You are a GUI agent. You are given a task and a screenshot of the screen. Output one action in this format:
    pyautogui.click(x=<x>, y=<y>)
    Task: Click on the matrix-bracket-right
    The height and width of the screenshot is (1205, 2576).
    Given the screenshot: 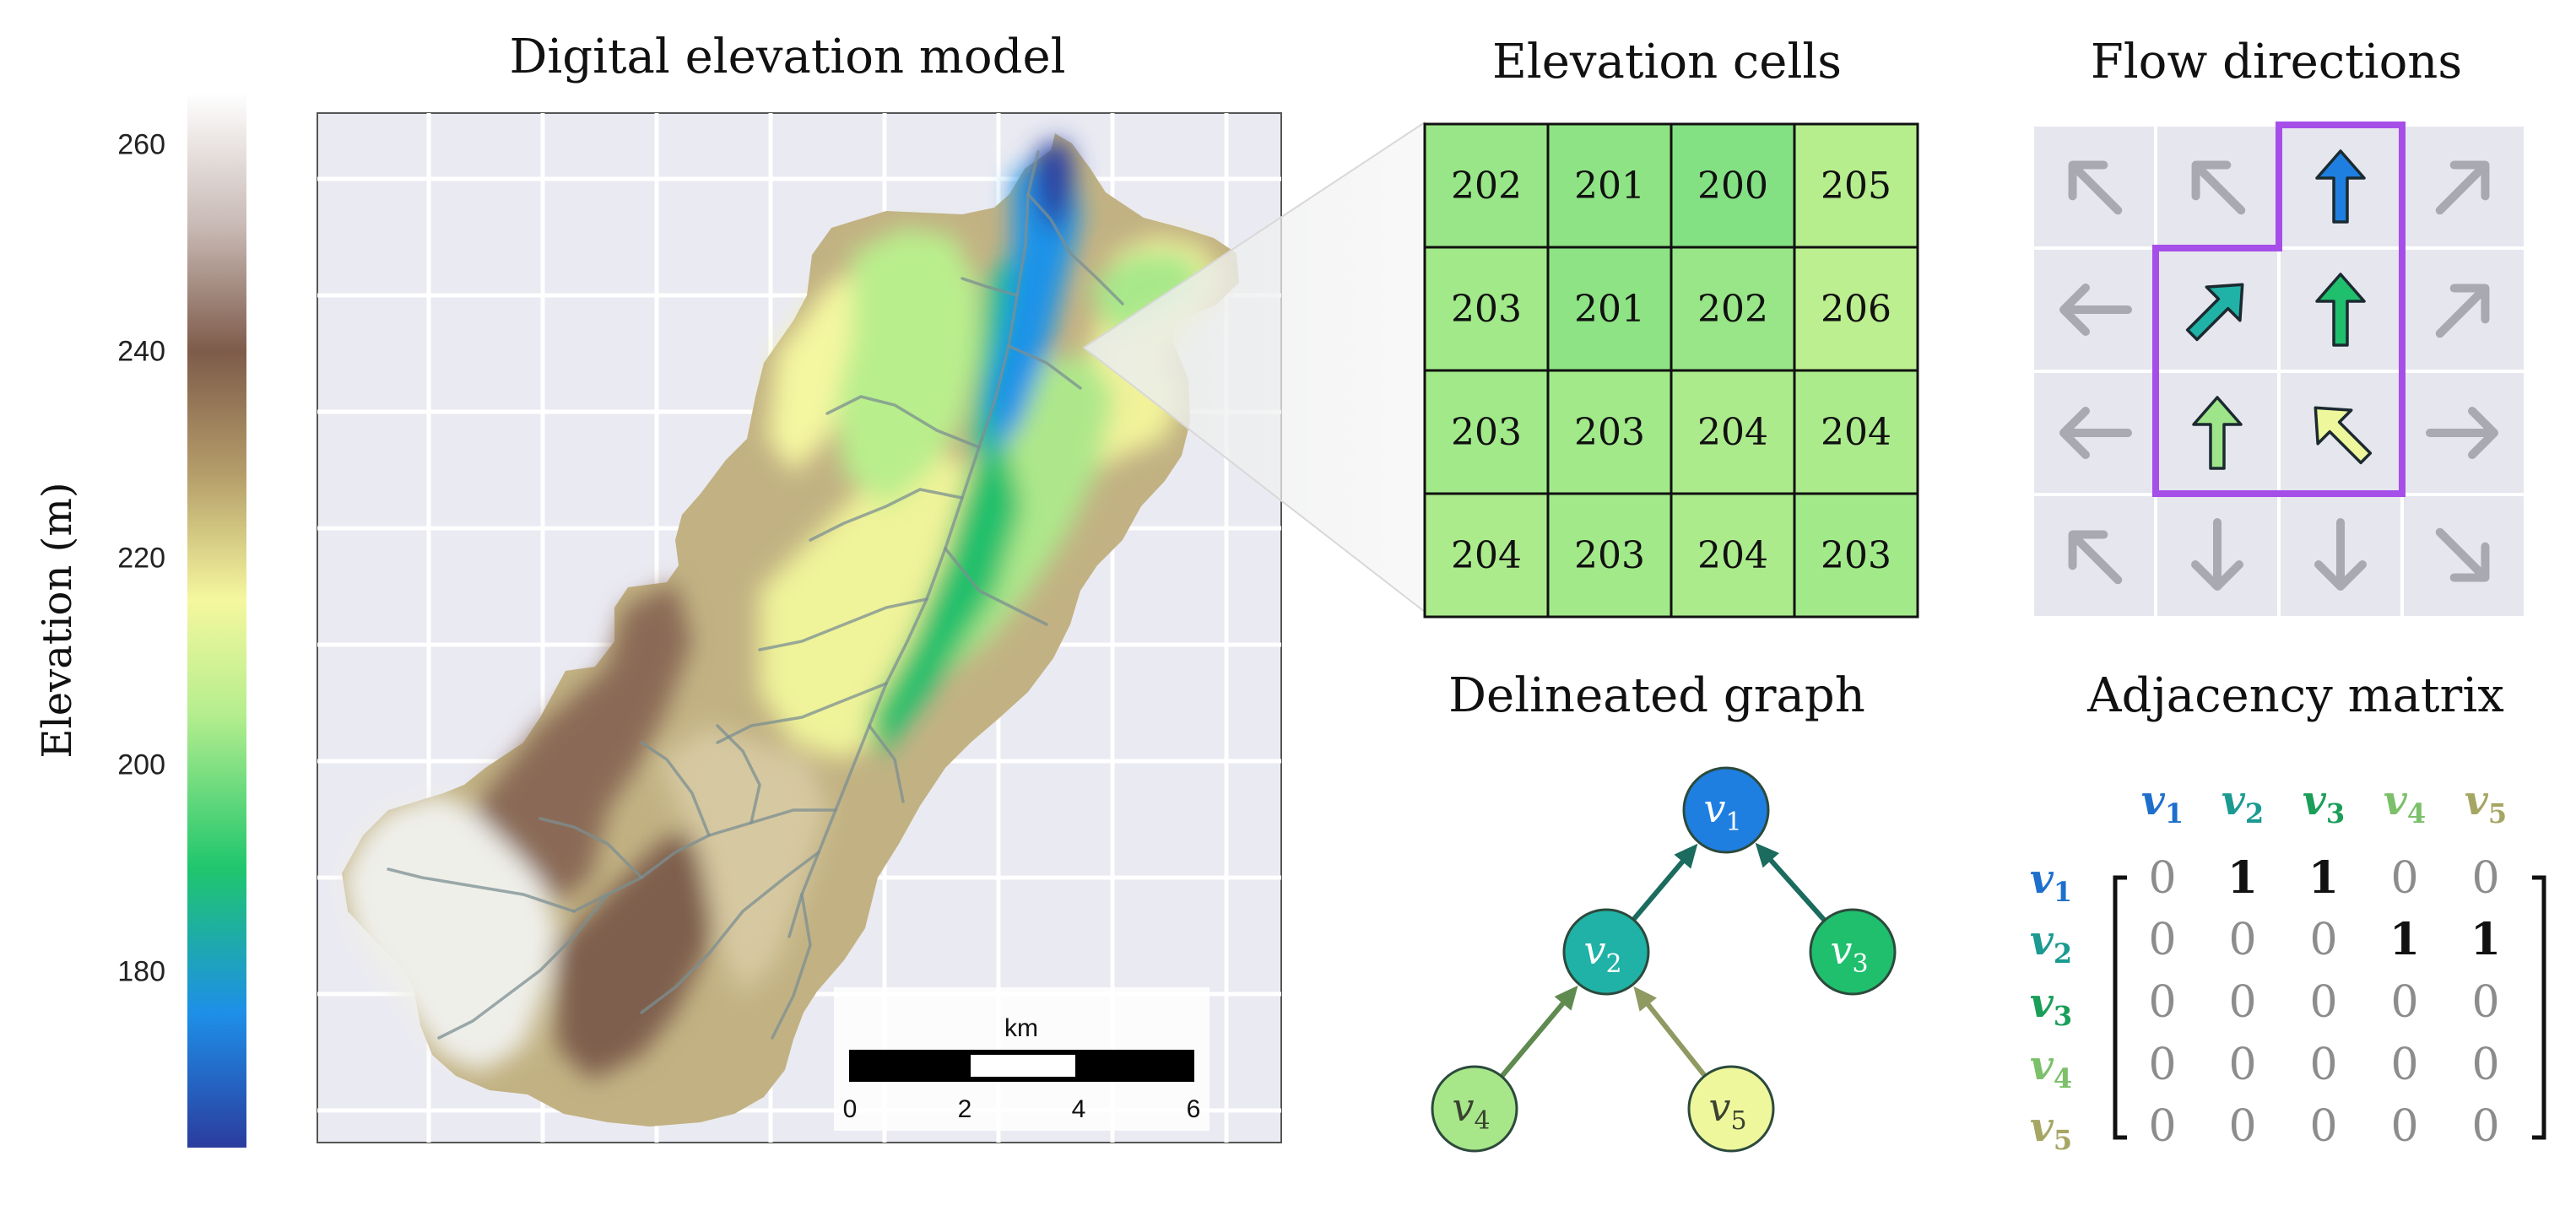 What is the action you would take?
    pyautogui.click(x=2539, y=1007)
    